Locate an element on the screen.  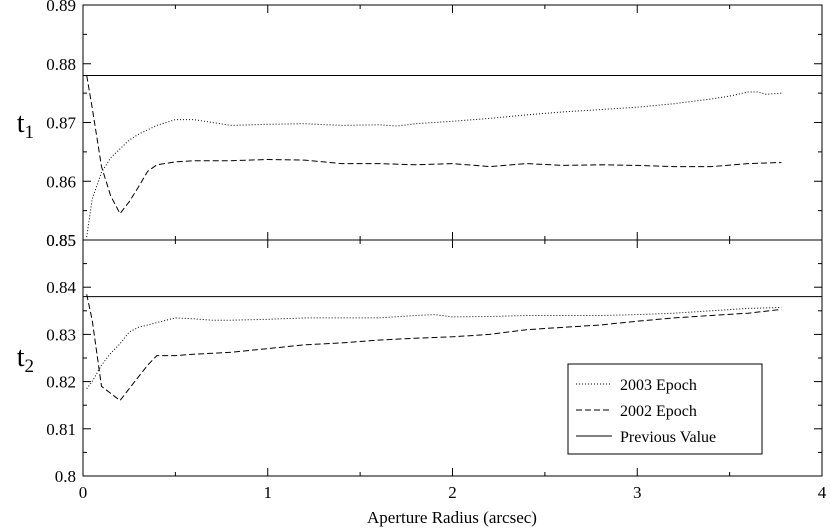
y-tick-label-top: 0.87 is located at coordinates (61, 123).